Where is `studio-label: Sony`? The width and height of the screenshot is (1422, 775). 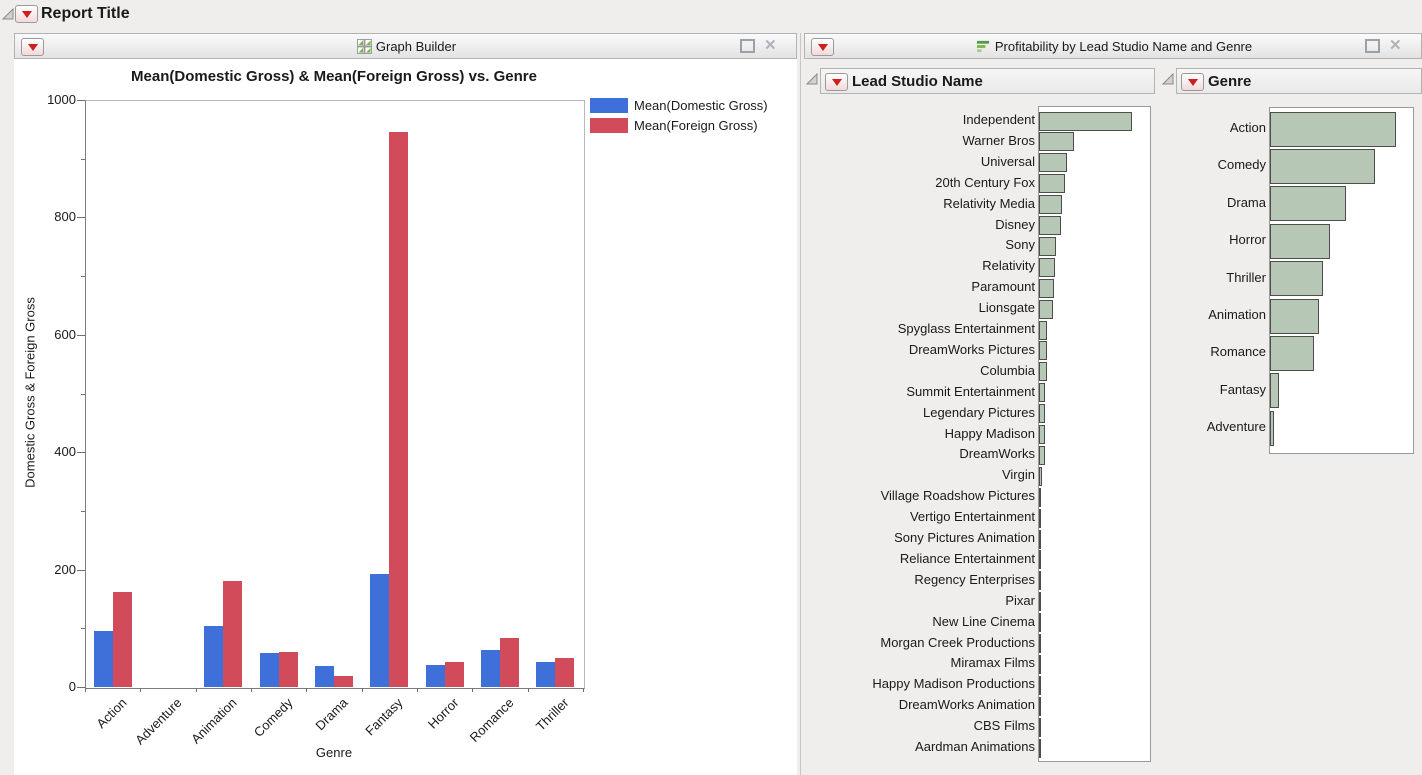 studio-label: Sony is located at coordinates (1020, 245).